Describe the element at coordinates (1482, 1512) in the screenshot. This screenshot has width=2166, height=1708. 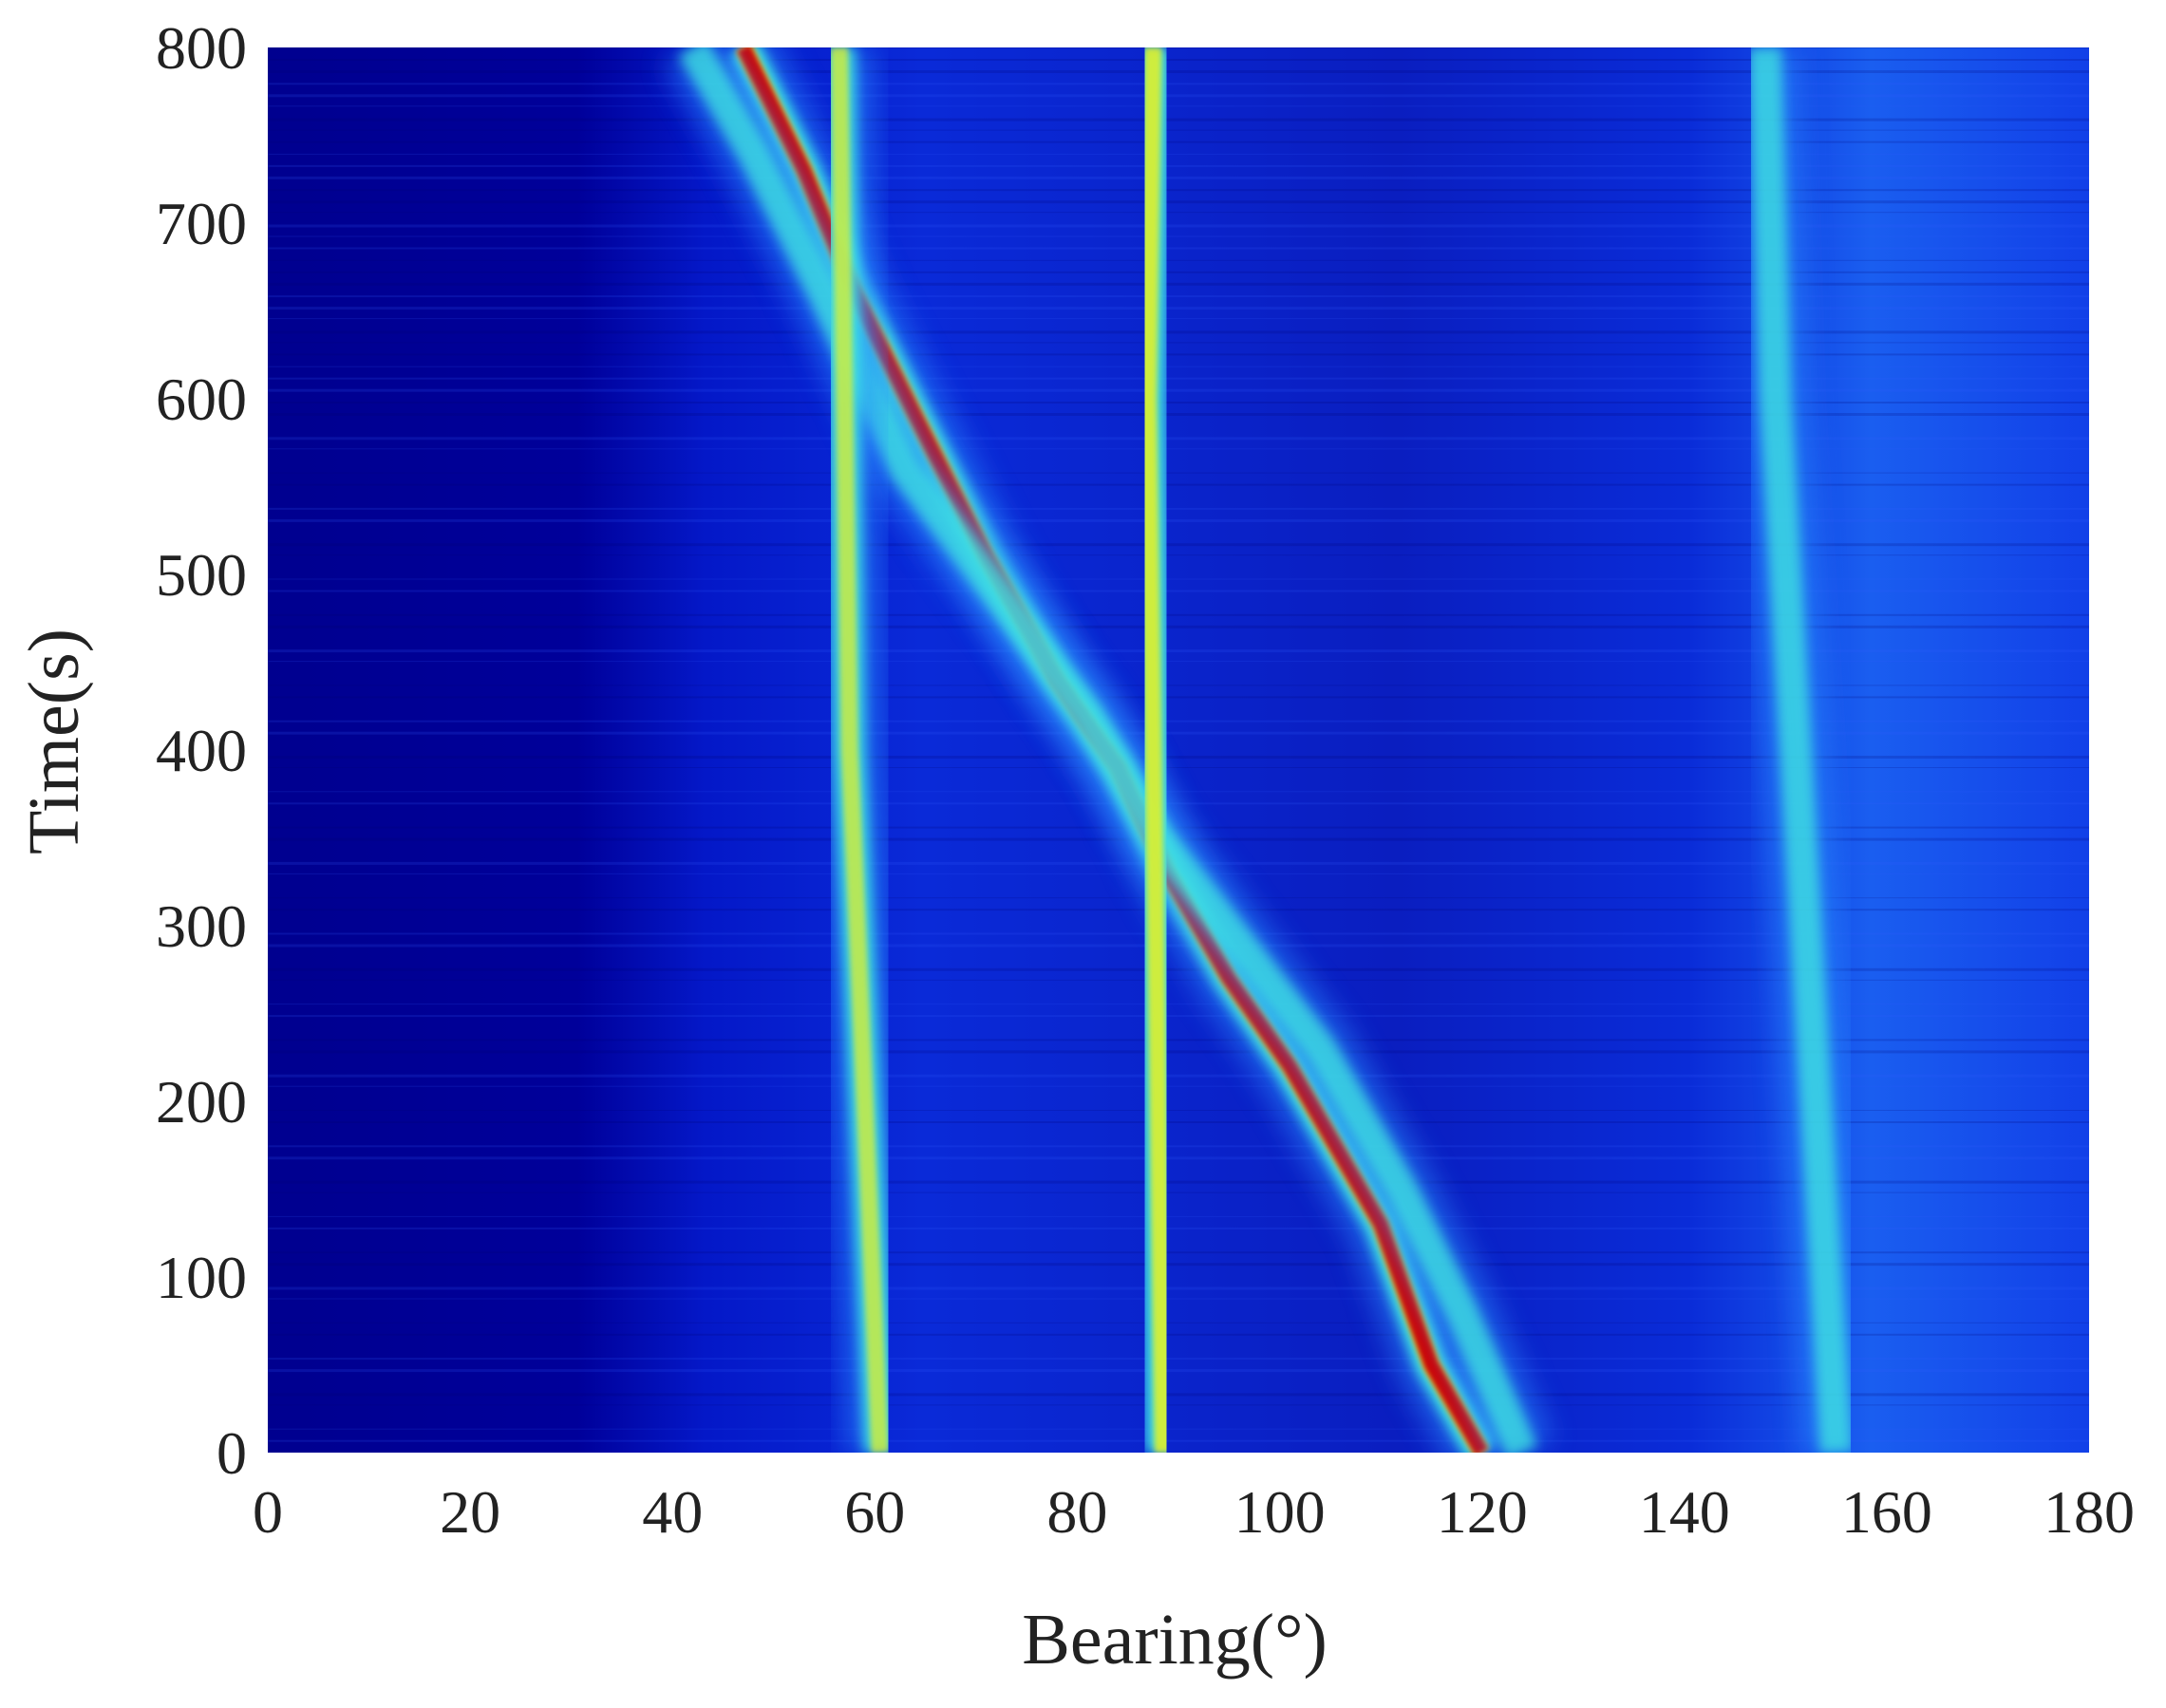
I see `x-tick-label: 120` at that location.